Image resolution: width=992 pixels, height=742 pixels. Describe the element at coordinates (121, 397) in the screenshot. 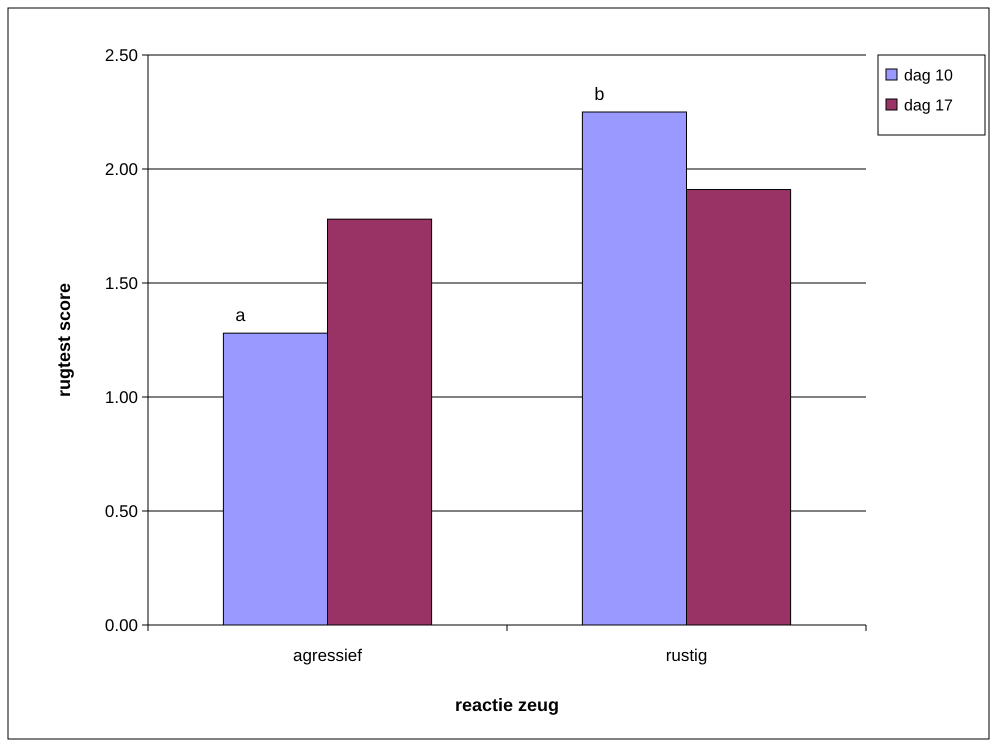

I see `y-tick-label: 1.00` at that location.